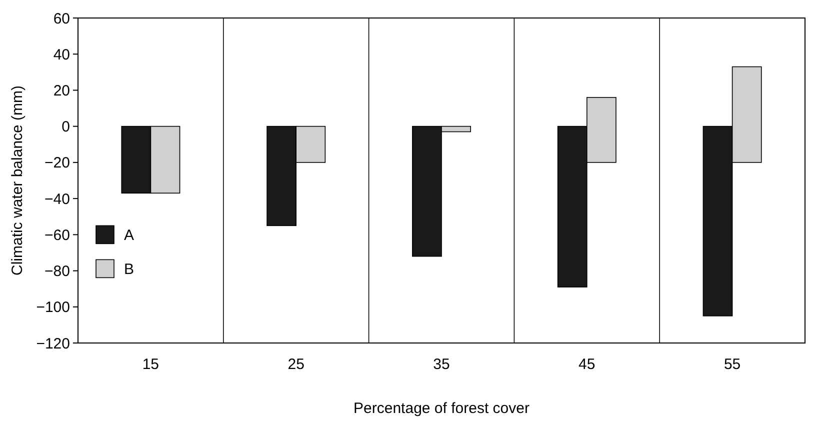 The width and height of the screenshot is (825, 425). Describe the element at coordinates (57, 235) in the screenshot. I see `y-tick-label: −60` at that location.